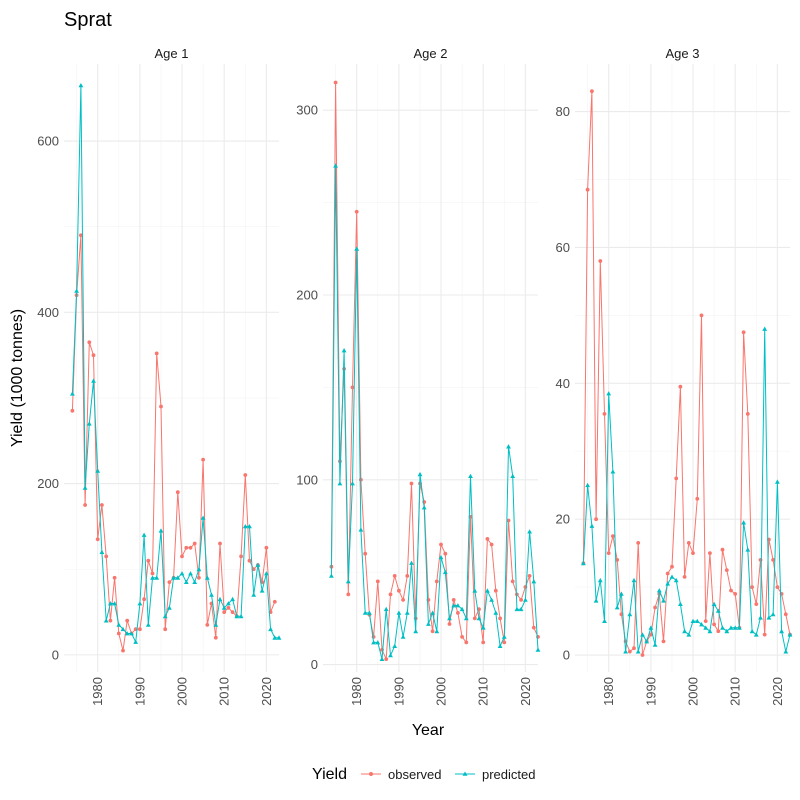 Image resolution: width=800 pixels, height=800 pixels. I want to click on strip-label-age-1: Age 1, so click(172, 53).